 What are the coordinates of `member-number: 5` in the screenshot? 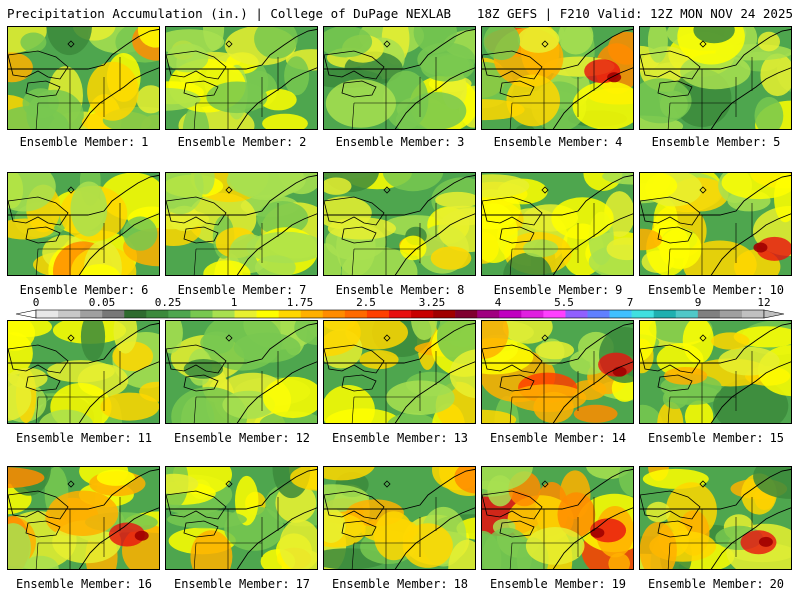 It's located at (777, 142).